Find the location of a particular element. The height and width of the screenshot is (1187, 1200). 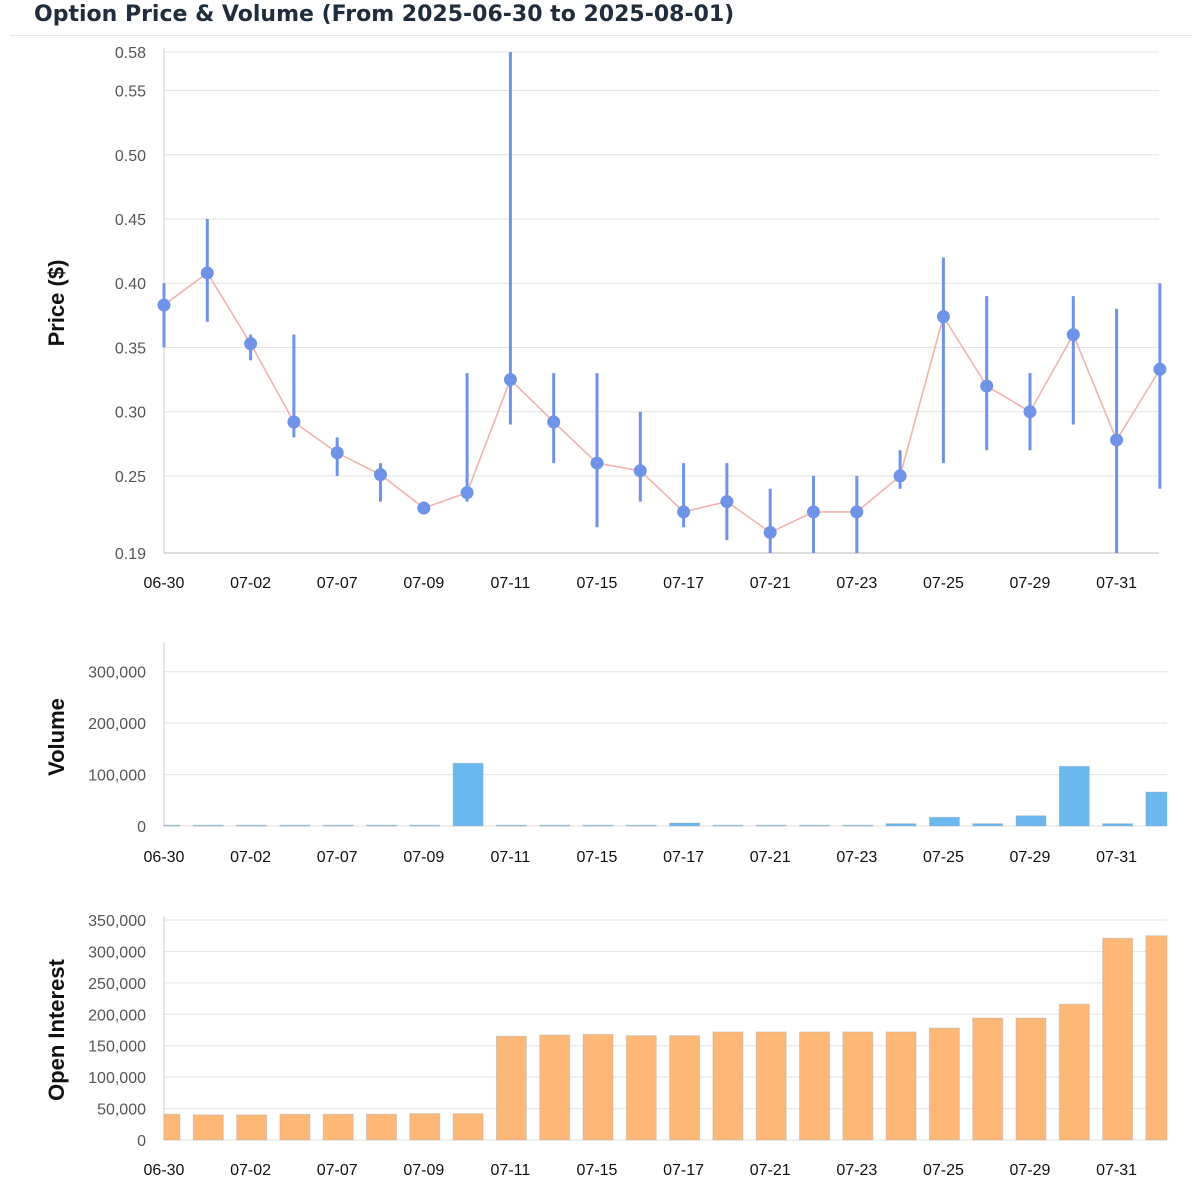

price-y-tick-label: 0.19 is located at coordinates (130, 554).